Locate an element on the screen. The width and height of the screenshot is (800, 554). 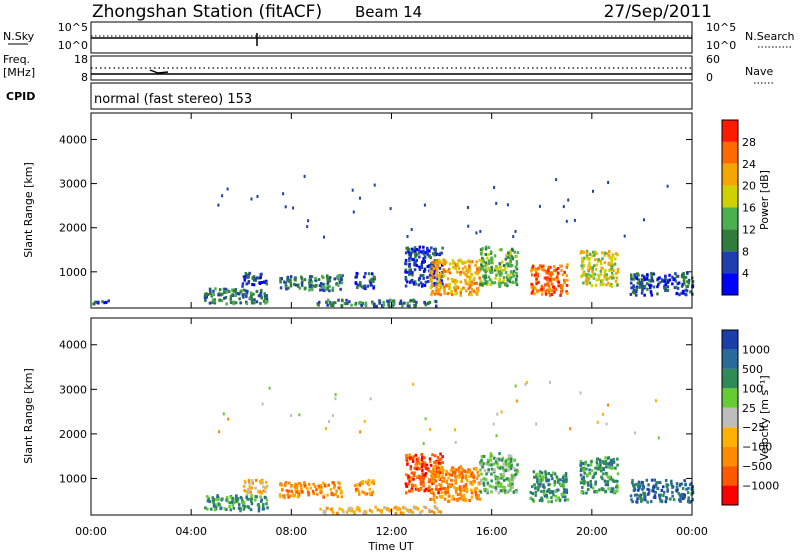
velocity-y-axis-label: Slant Range [km] is located at coordinates (28, 416).